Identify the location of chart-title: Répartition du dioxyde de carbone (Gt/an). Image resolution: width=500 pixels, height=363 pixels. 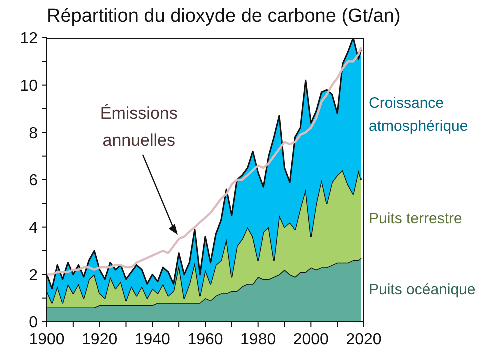
(224, 17).